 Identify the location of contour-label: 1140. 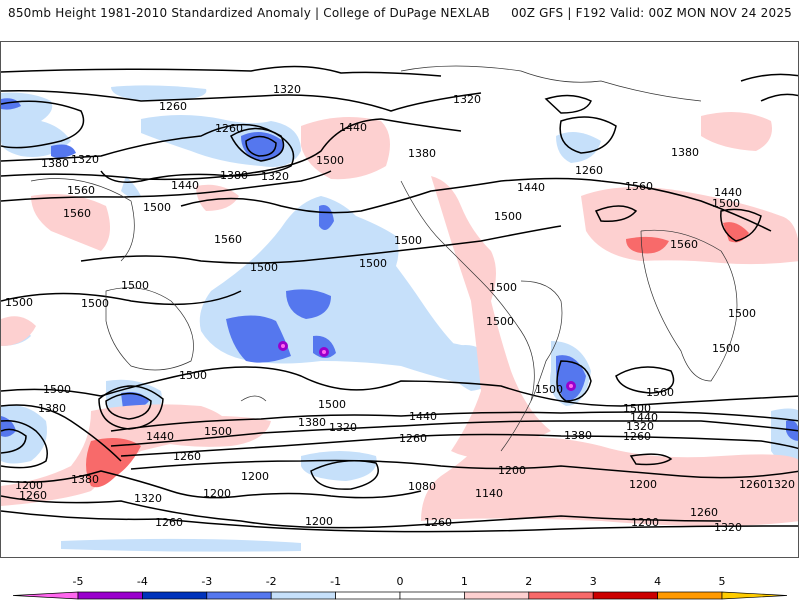
(489, 493).